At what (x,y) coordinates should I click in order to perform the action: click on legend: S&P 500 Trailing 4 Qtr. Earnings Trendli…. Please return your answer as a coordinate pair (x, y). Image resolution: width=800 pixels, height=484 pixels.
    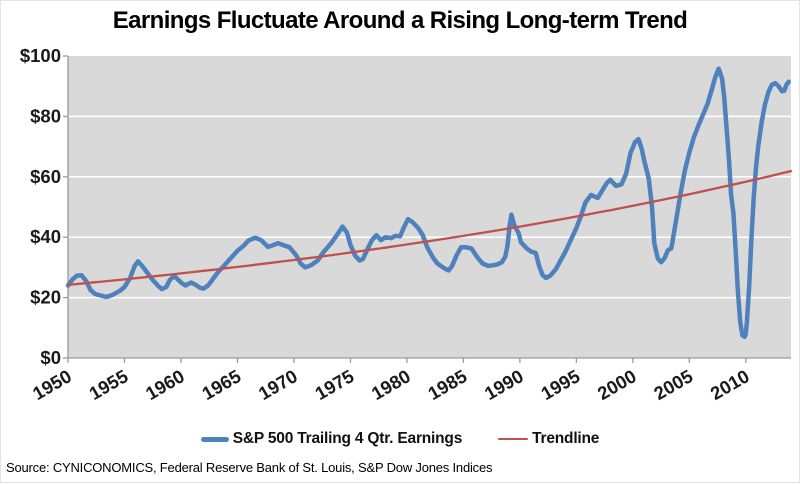
    Looking at the image, I should click on (400, 439).